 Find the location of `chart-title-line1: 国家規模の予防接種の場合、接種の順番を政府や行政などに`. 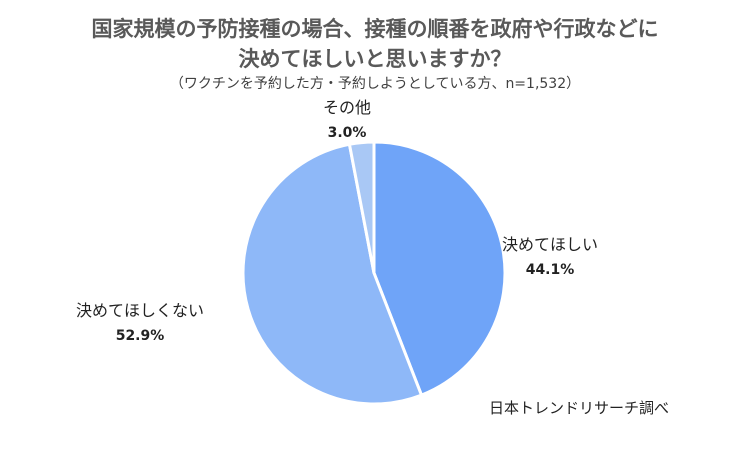

chart-title-line1: 国家規模の予防接種の場合、接種の順番を政府や行政などに is located at coordinates (375, 29).